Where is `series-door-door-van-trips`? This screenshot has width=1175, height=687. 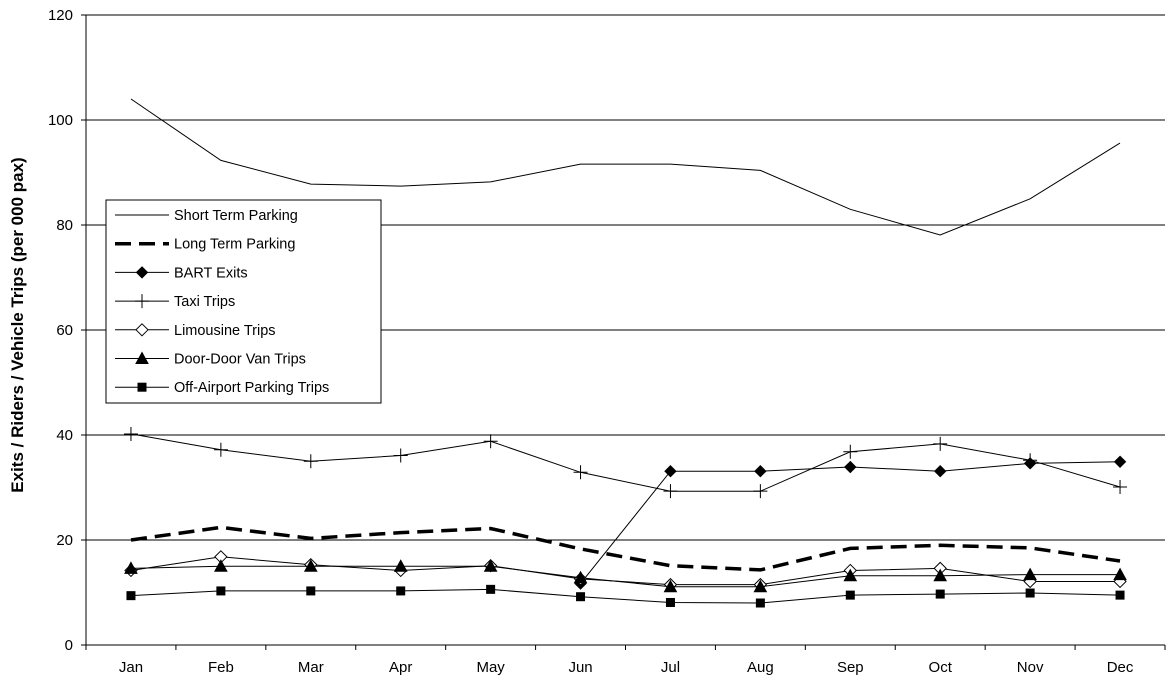
series-door-door-van-trips is located at coordinates (625, 576).